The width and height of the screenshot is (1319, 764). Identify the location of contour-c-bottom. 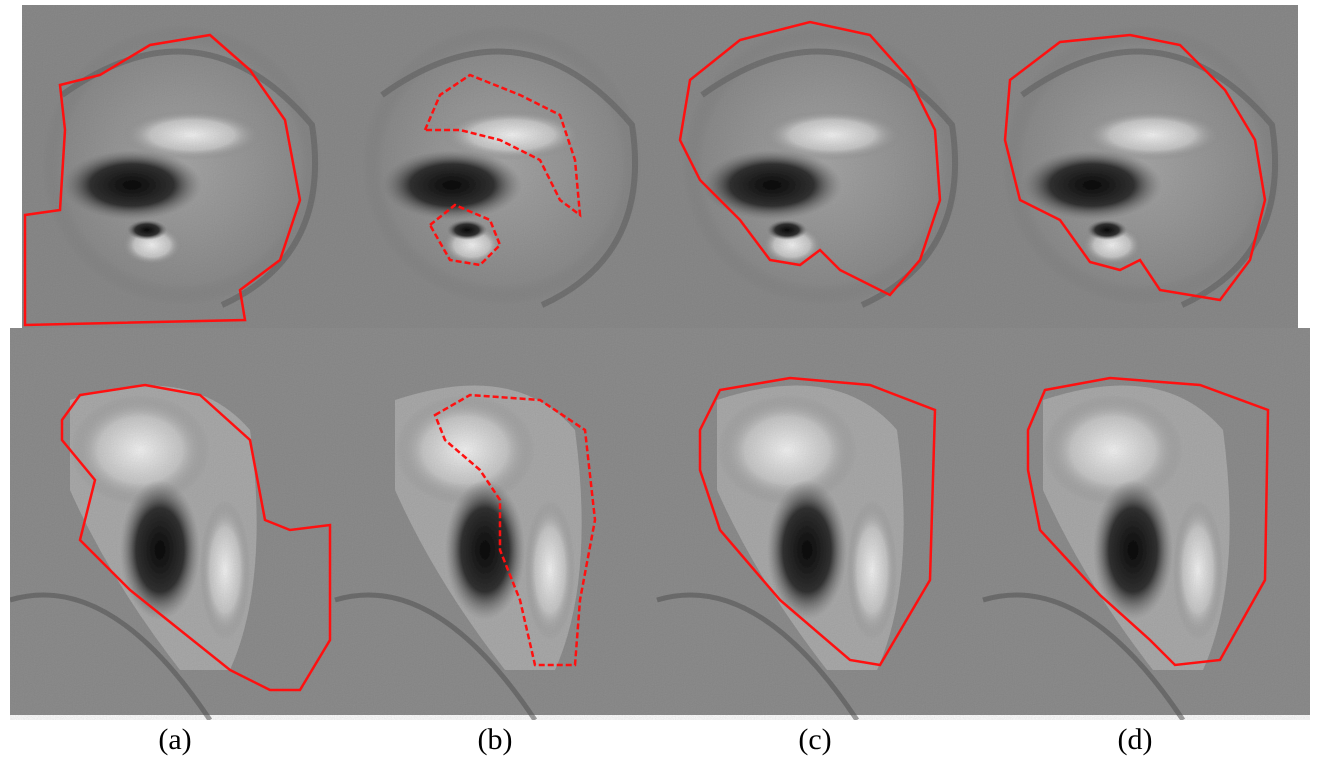
(817, 521).